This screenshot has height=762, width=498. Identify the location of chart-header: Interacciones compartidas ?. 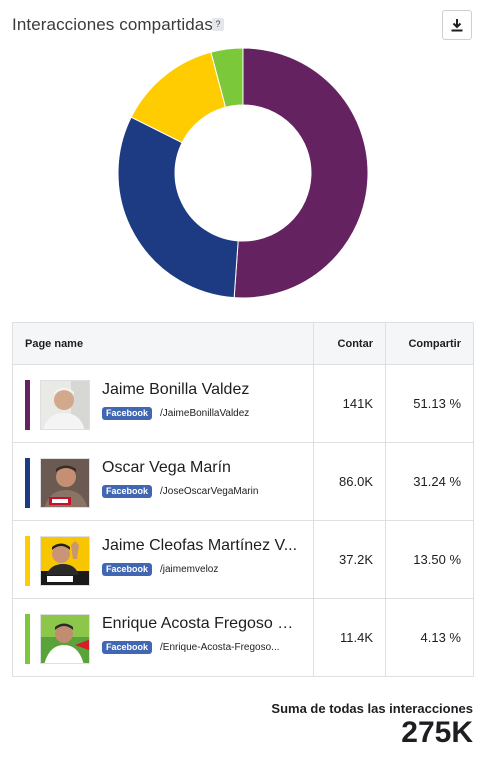
(242, 26).